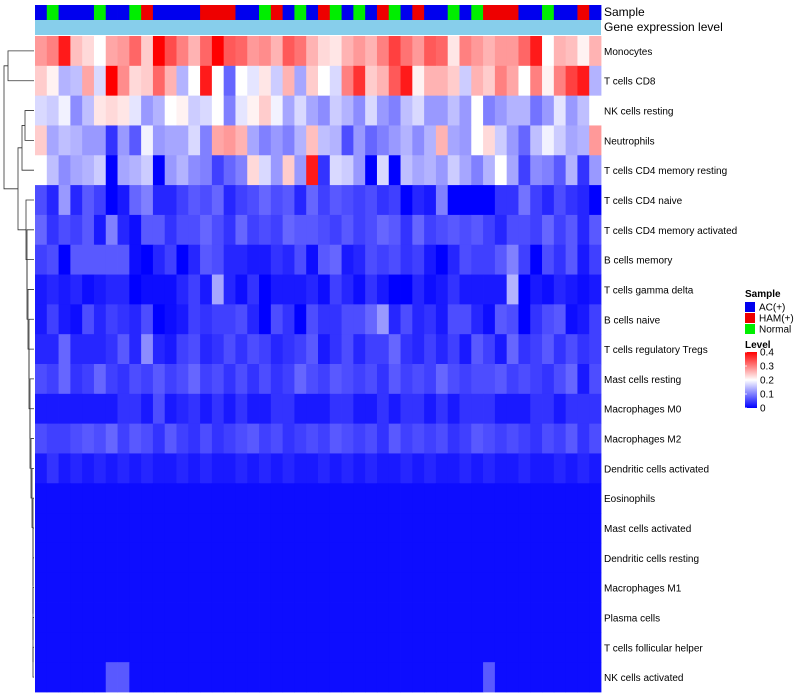  I want to click on legend-swatch-normal, so click(750, 329).